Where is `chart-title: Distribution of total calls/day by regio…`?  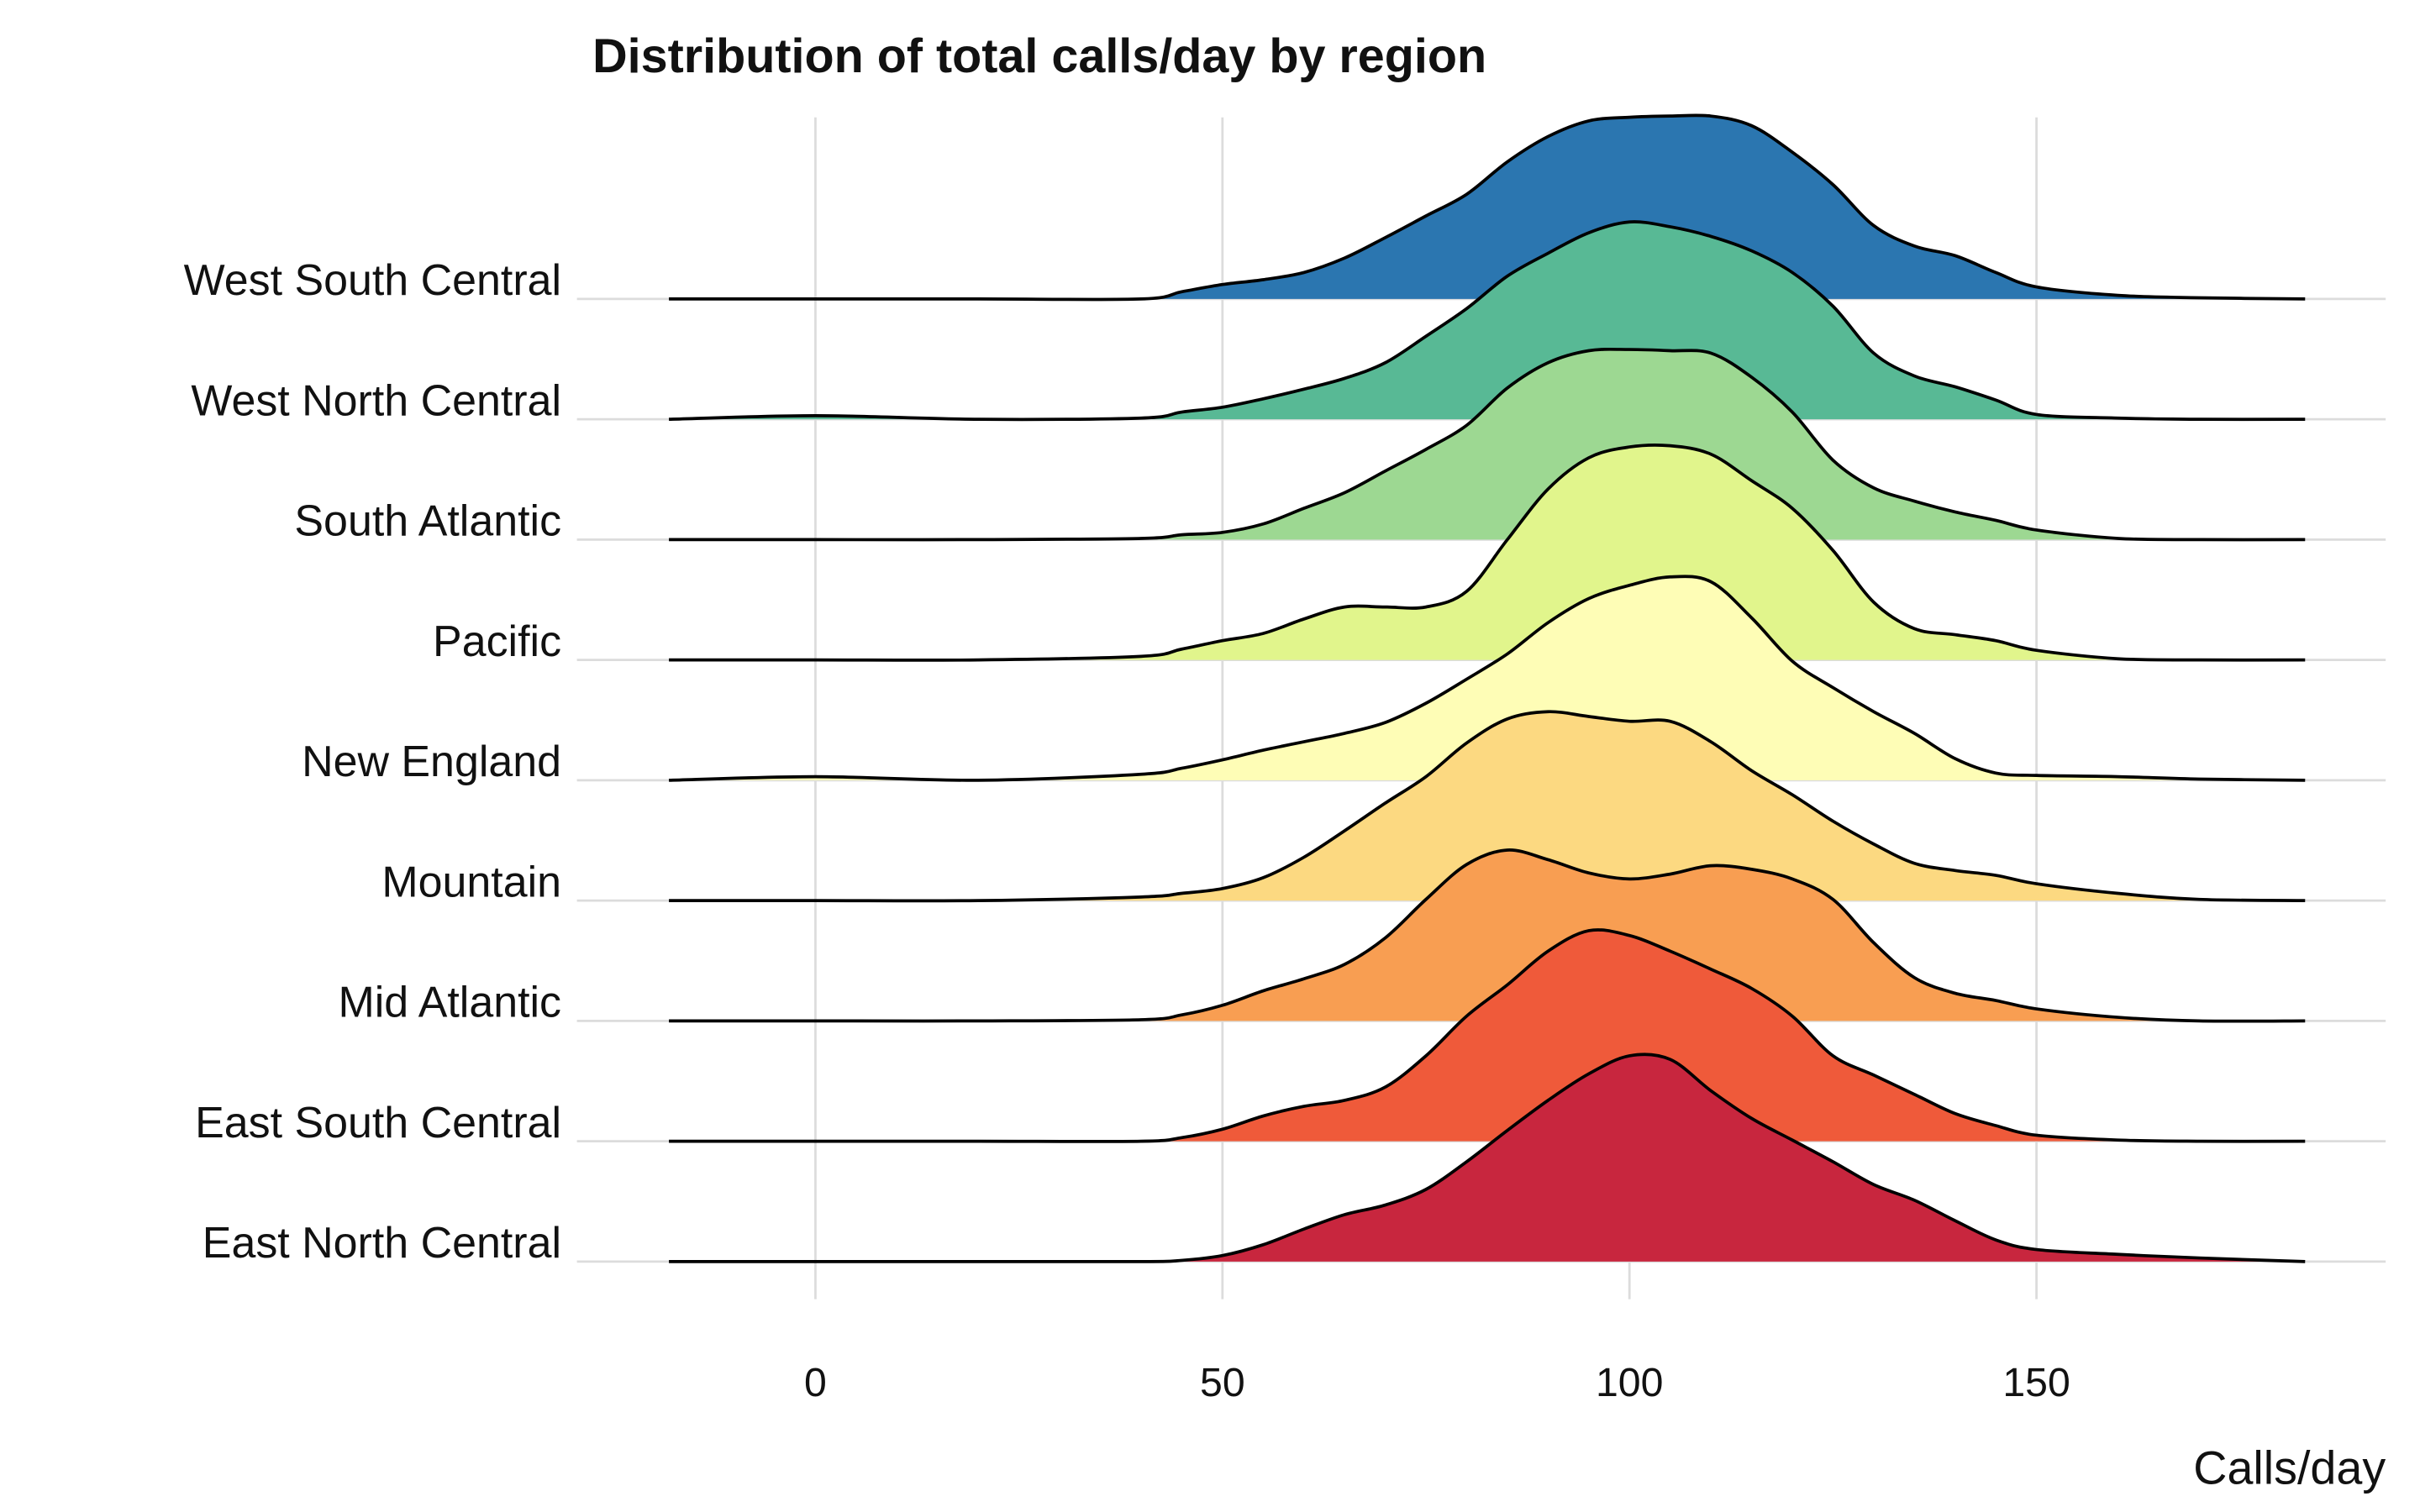
chart-title: Distribution of total calls/day by regio… is located at coordinates (1039, 56).